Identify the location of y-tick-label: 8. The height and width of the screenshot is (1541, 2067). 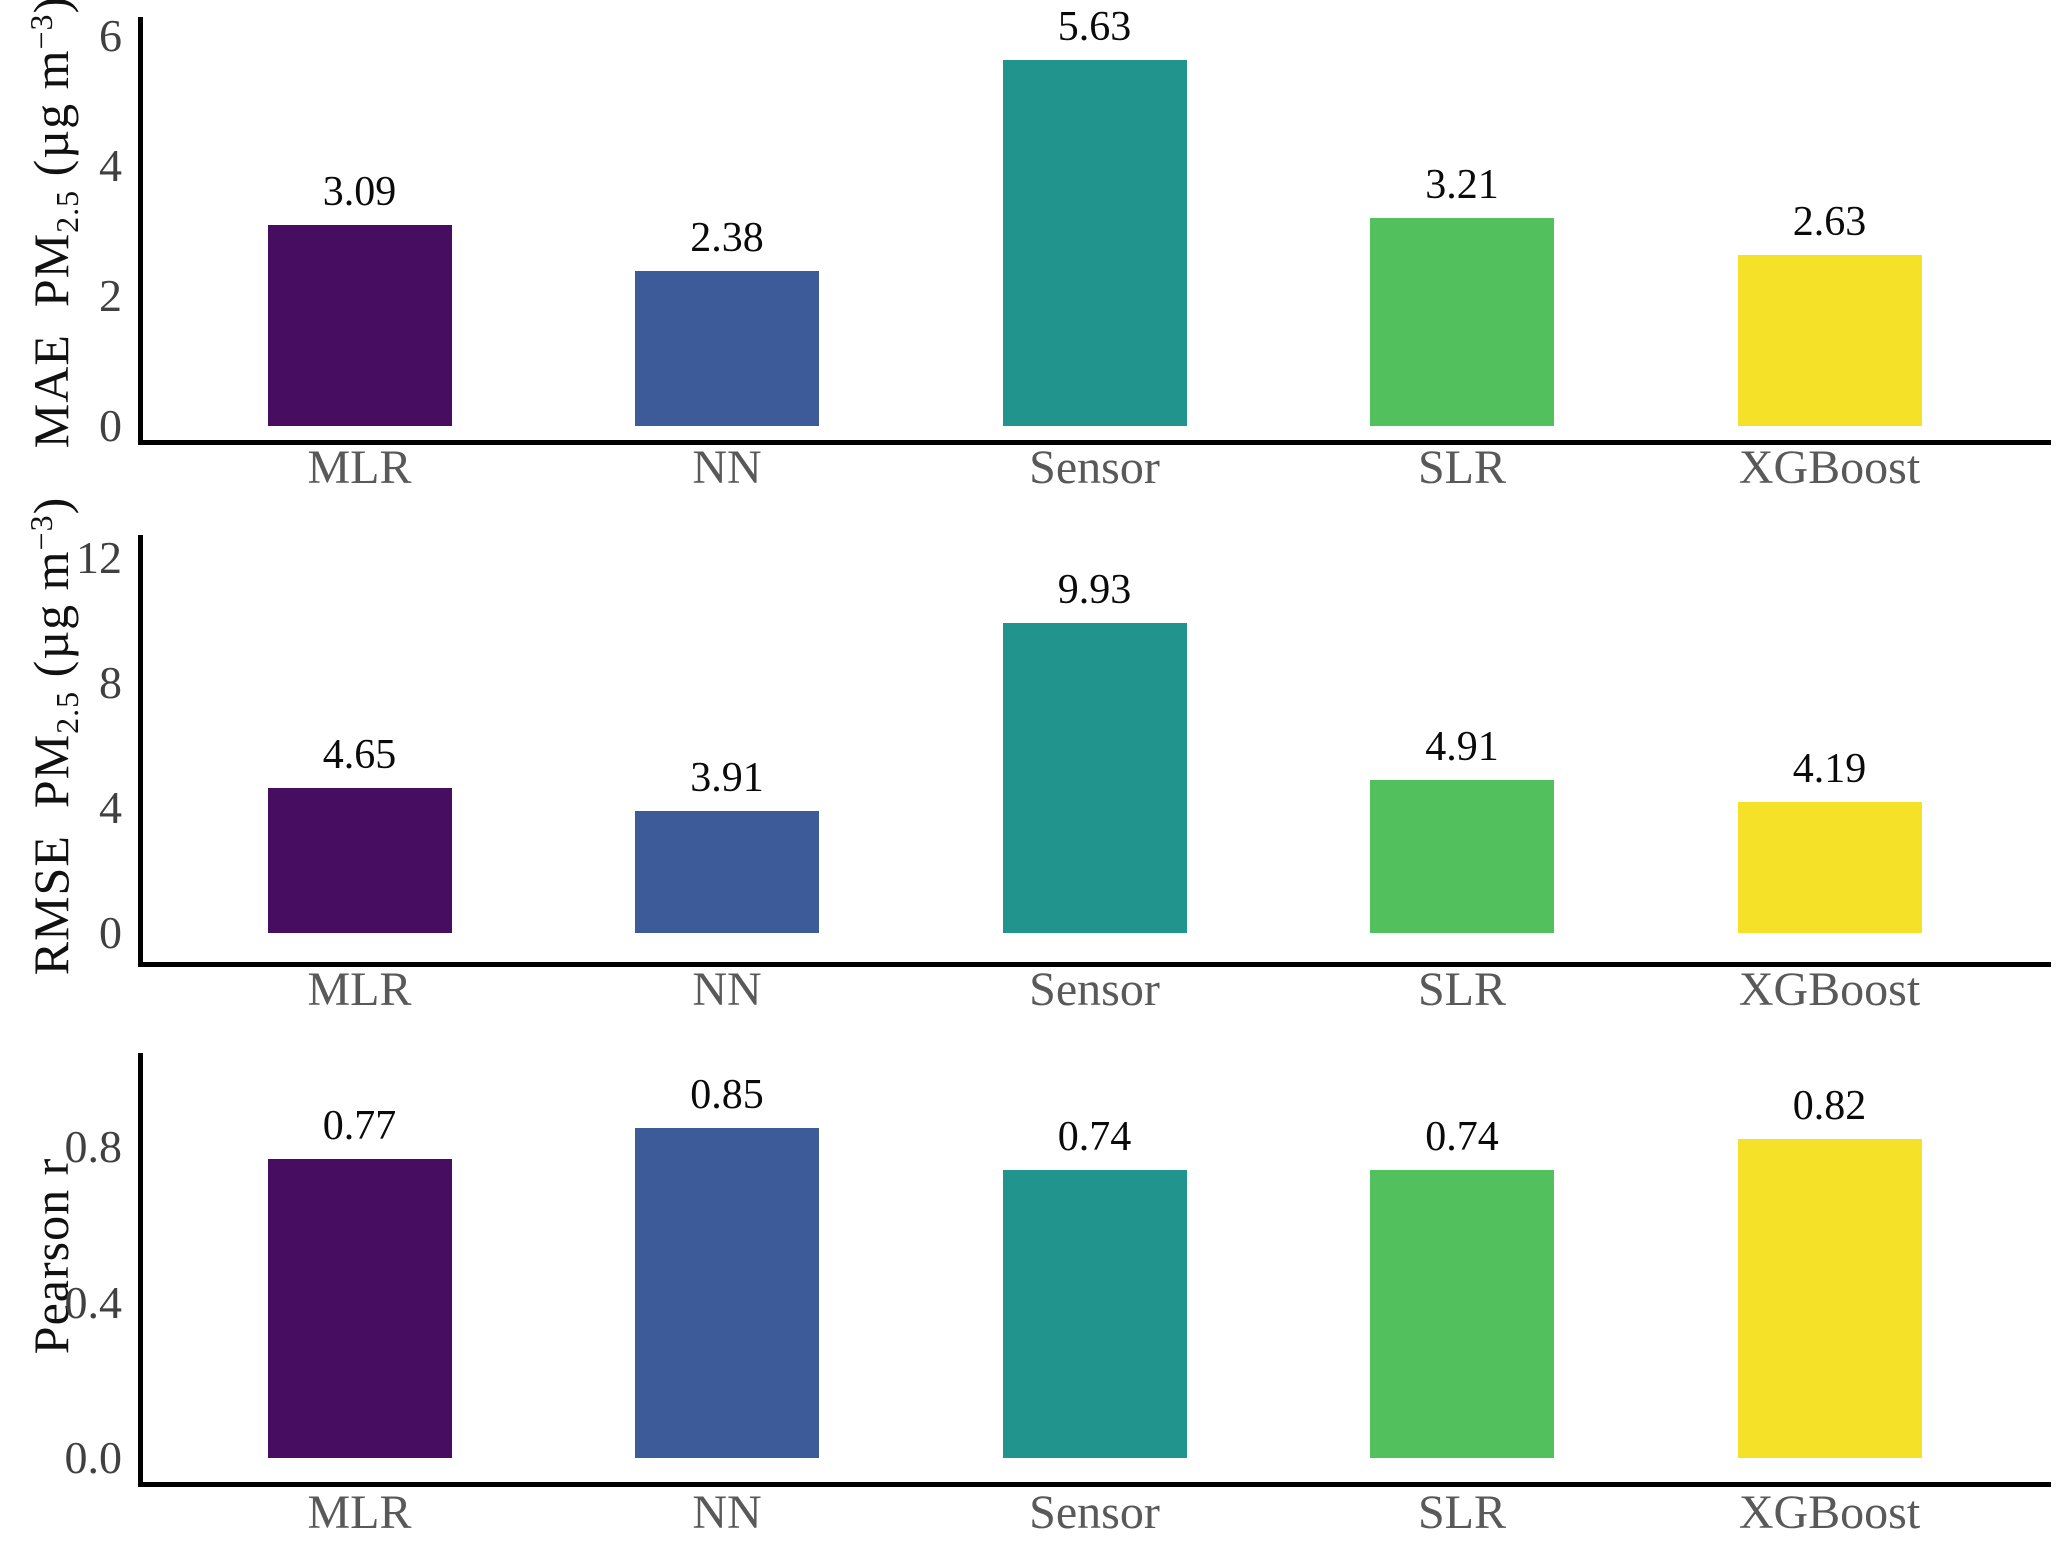
(110, 683).